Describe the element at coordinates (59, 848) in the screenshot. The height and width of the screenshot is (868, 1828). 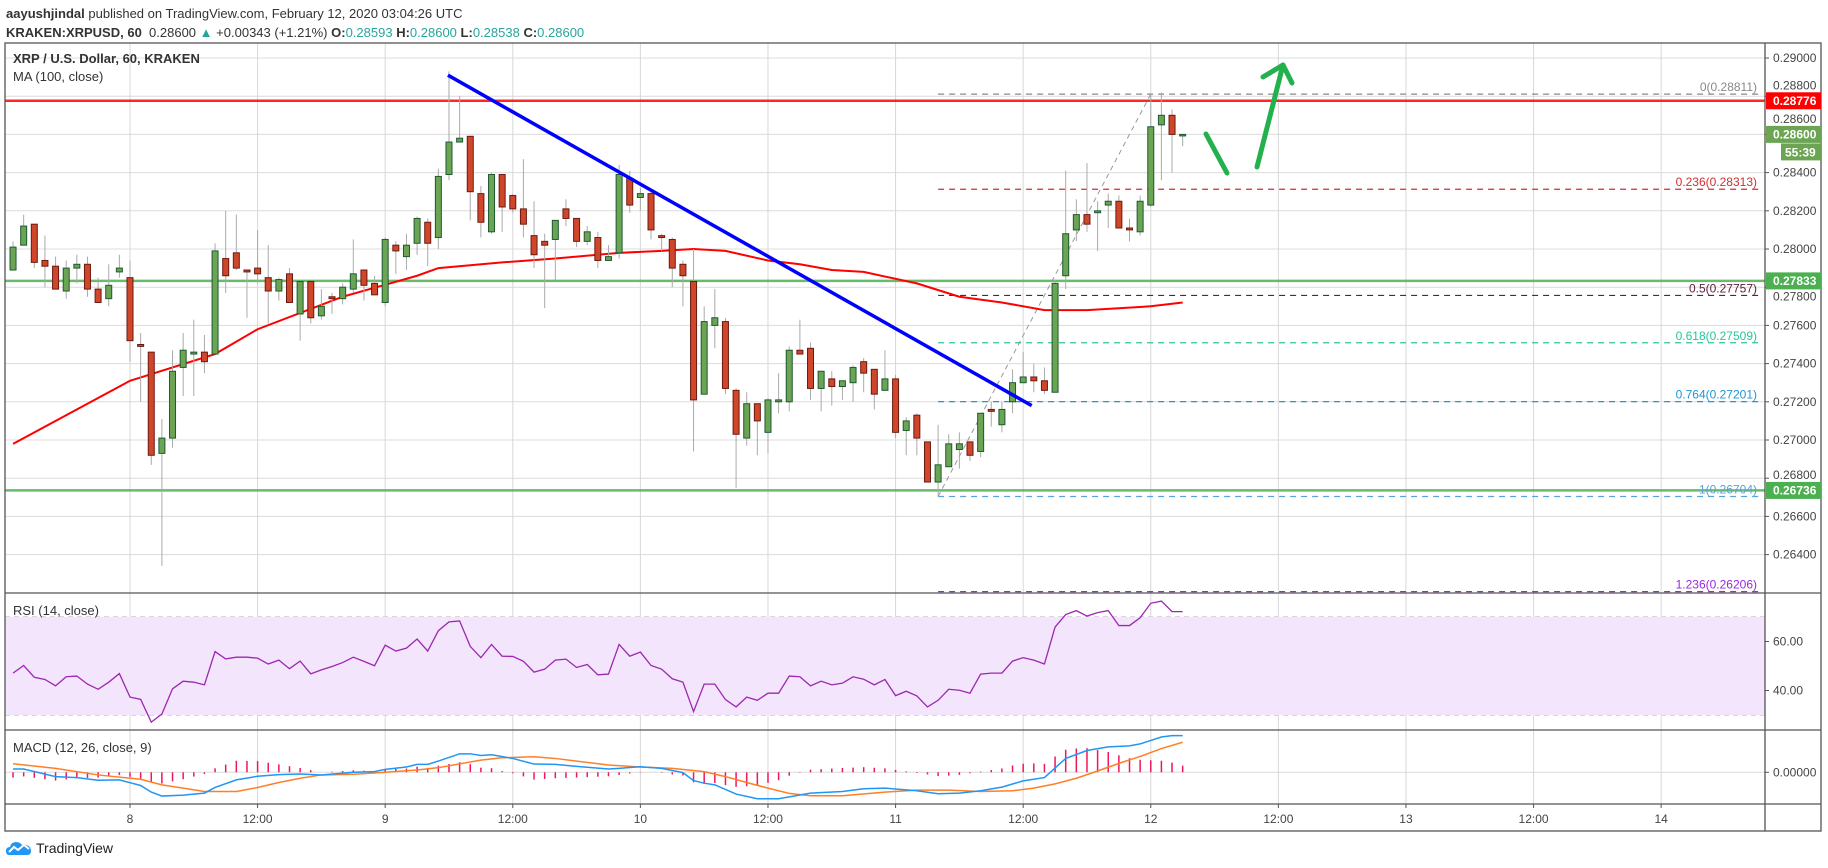
I see `tradingview-logo: TradingView` at that location.